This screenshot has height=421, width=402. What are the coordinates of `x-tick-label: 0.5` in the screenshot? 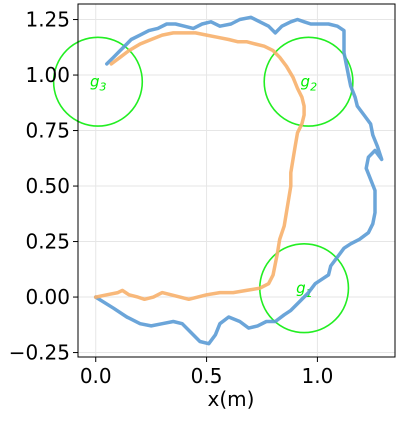 It's located at (207, 376).